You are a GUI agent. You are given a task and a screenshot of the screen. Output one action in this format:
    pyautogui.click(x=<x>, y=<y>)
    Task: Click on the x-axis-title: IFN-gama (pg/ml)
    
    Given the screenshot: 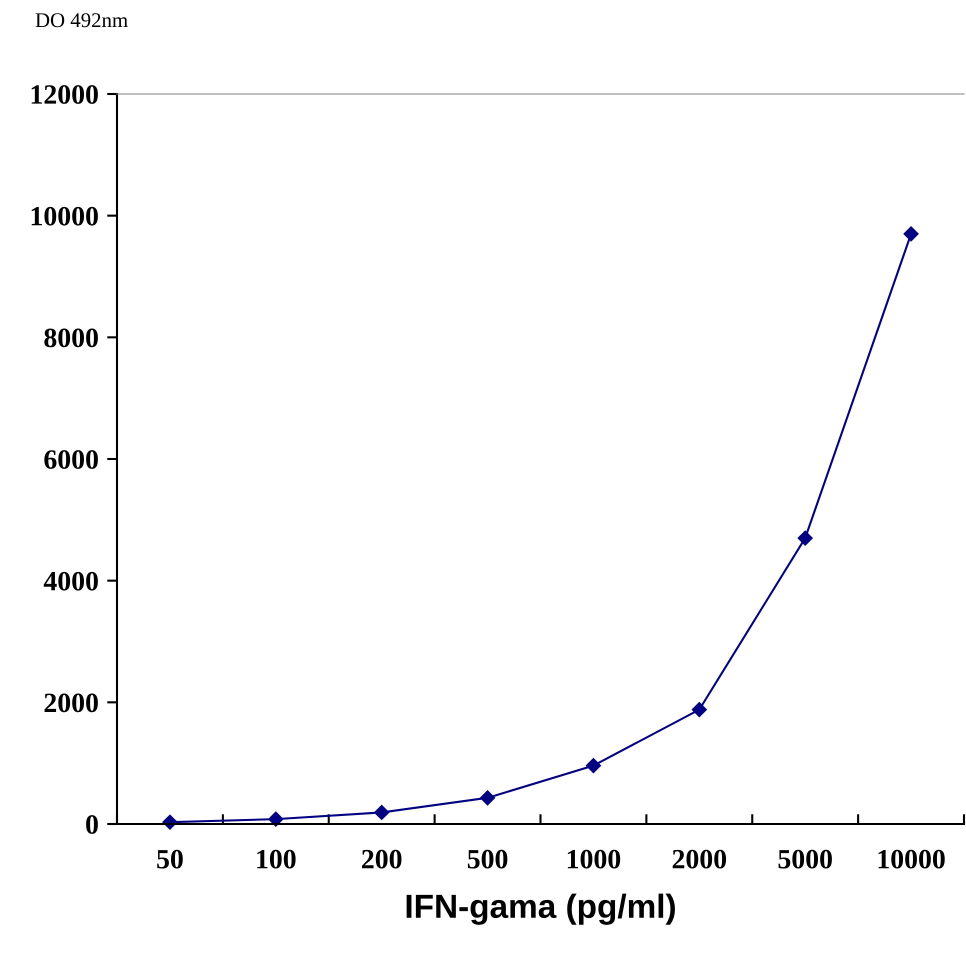 What is the action you would take?
    pyautogui.click(x=540, y=909)
    